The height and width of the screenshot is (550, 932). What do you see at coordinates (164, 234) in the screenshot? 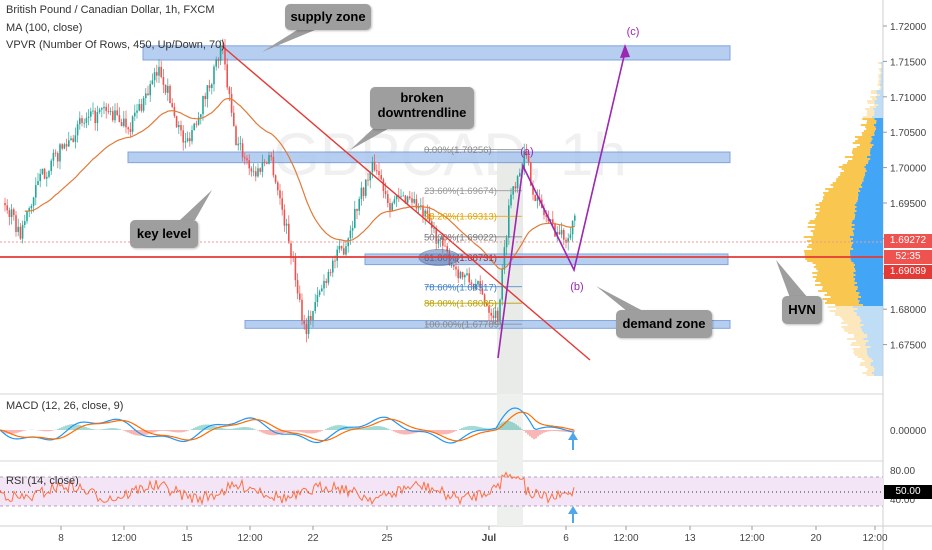
I see `key-level-callout: key level` at bounding box center [164, 234].